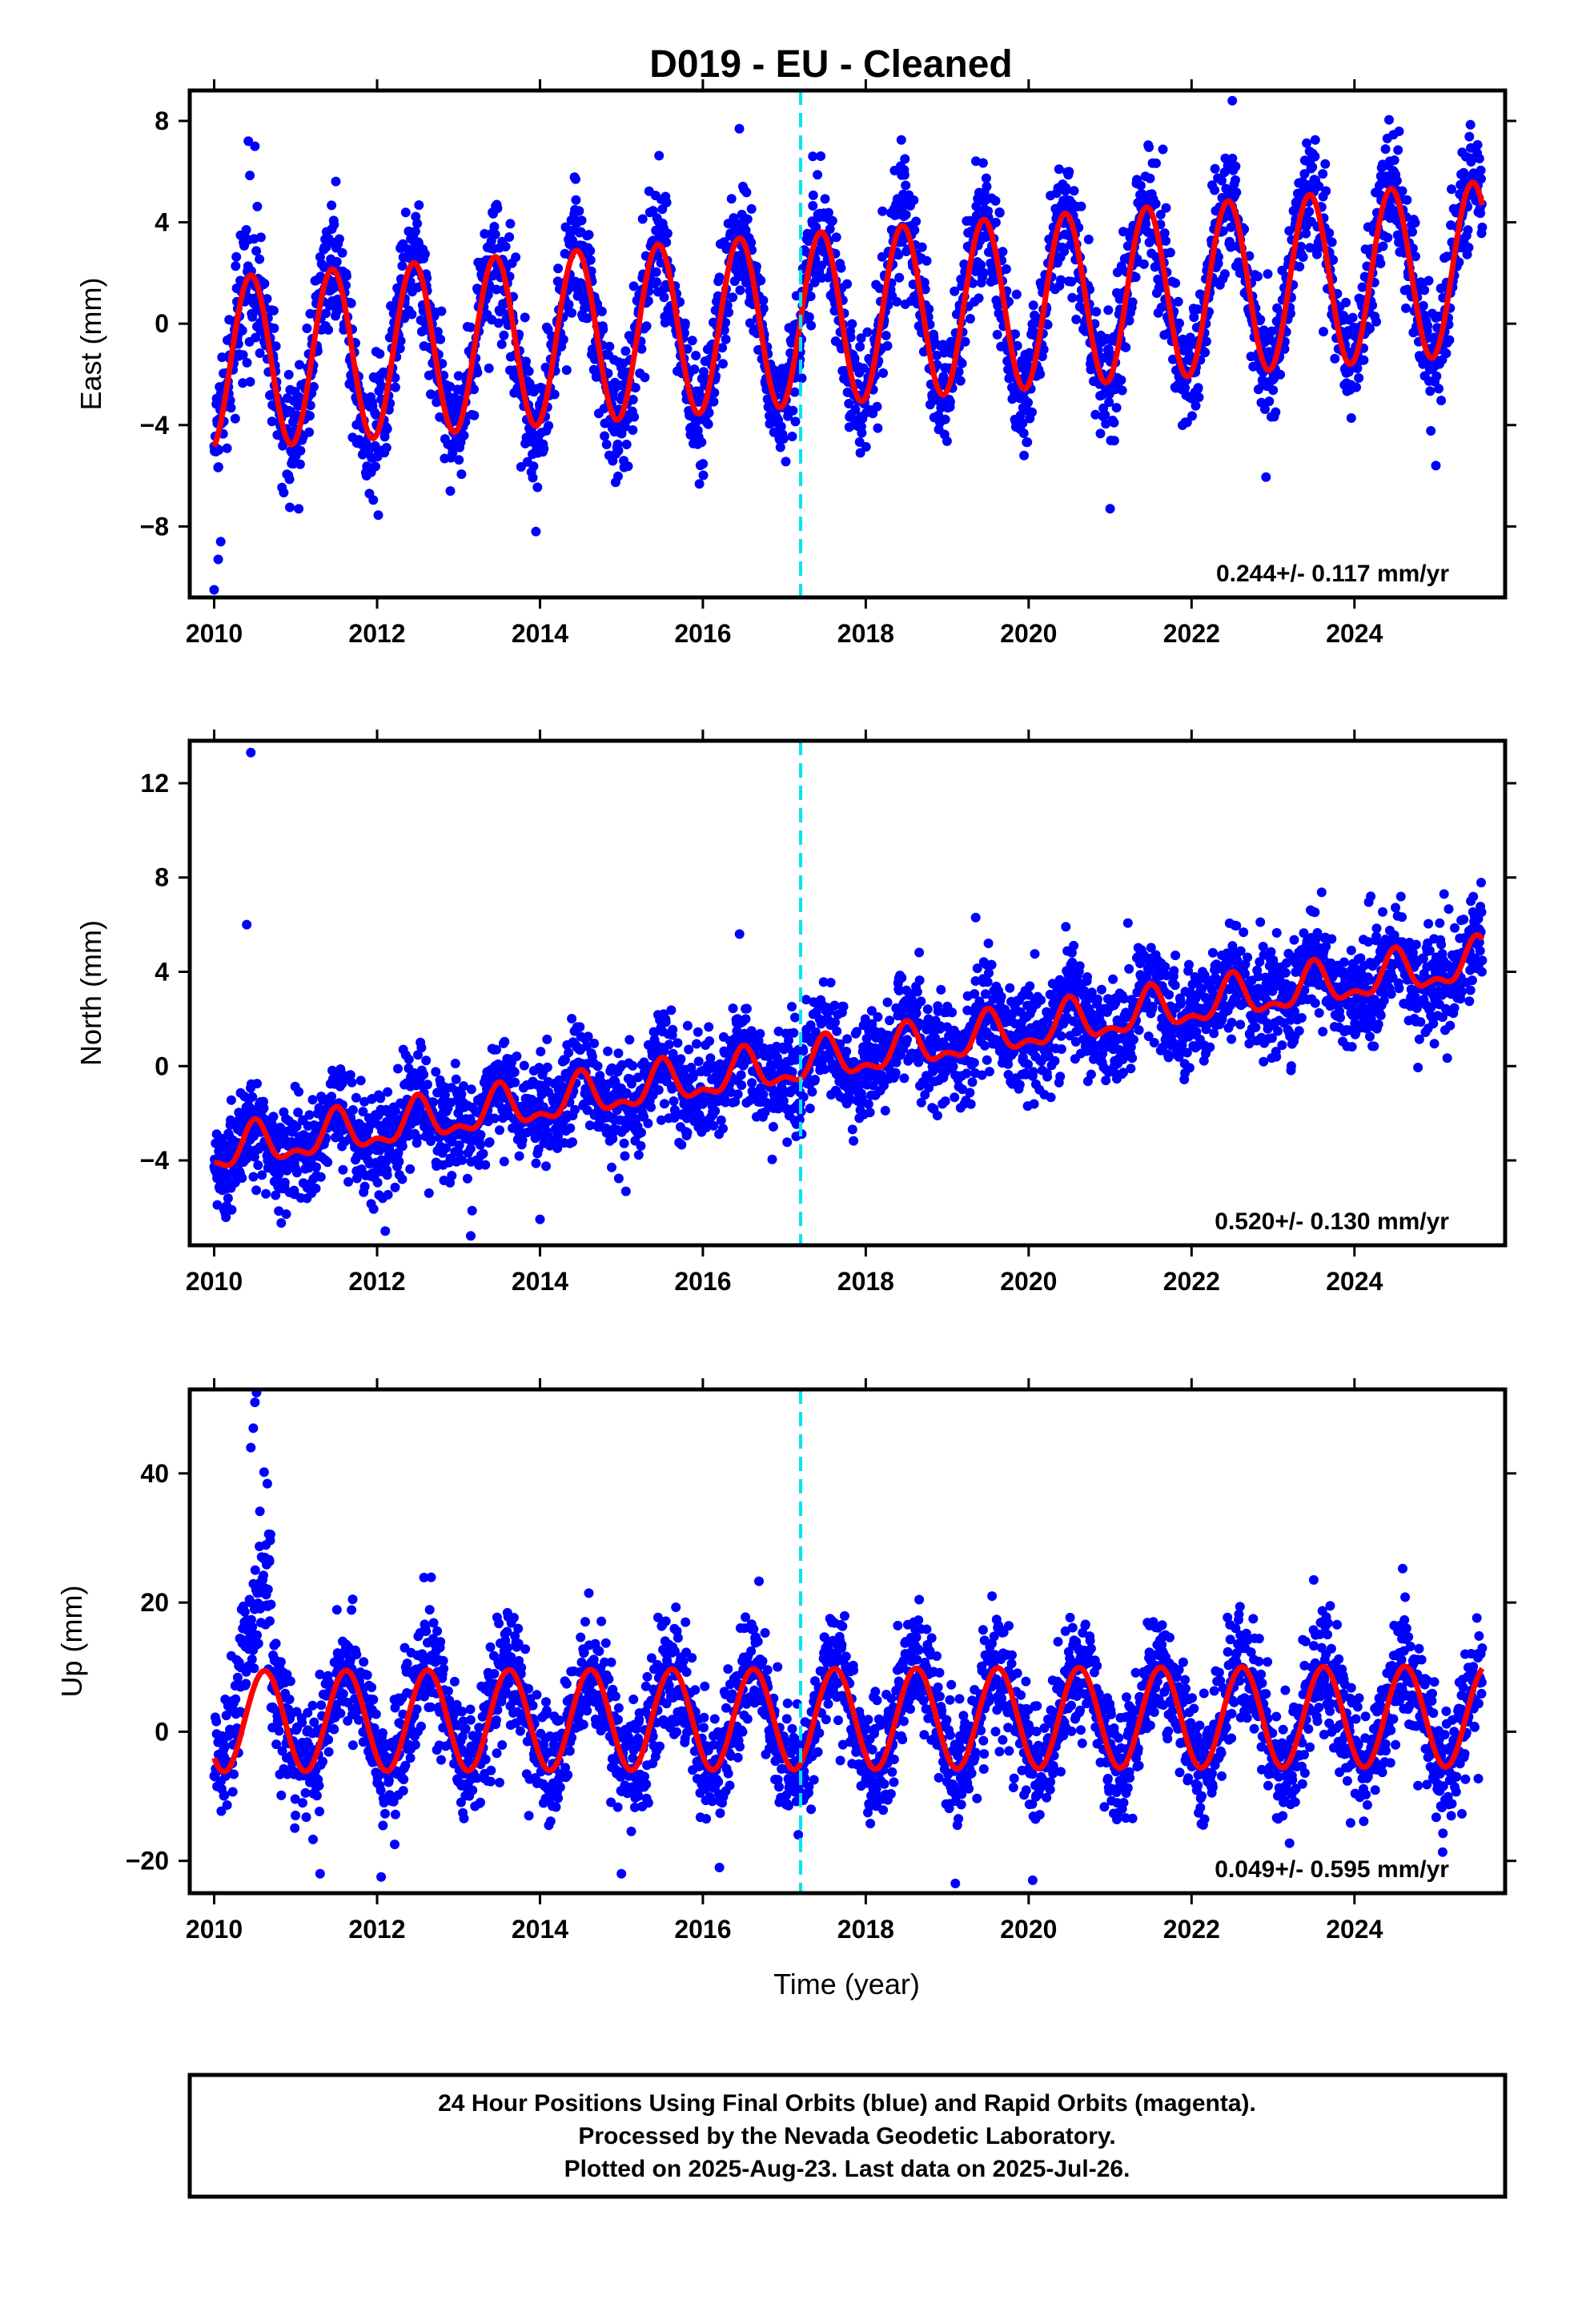 The height and width of the screenshot is (2324, 1582). Describe the element at coordinates (162, 121) in the screenshot. I see `y-tick-label: 8` at that location.